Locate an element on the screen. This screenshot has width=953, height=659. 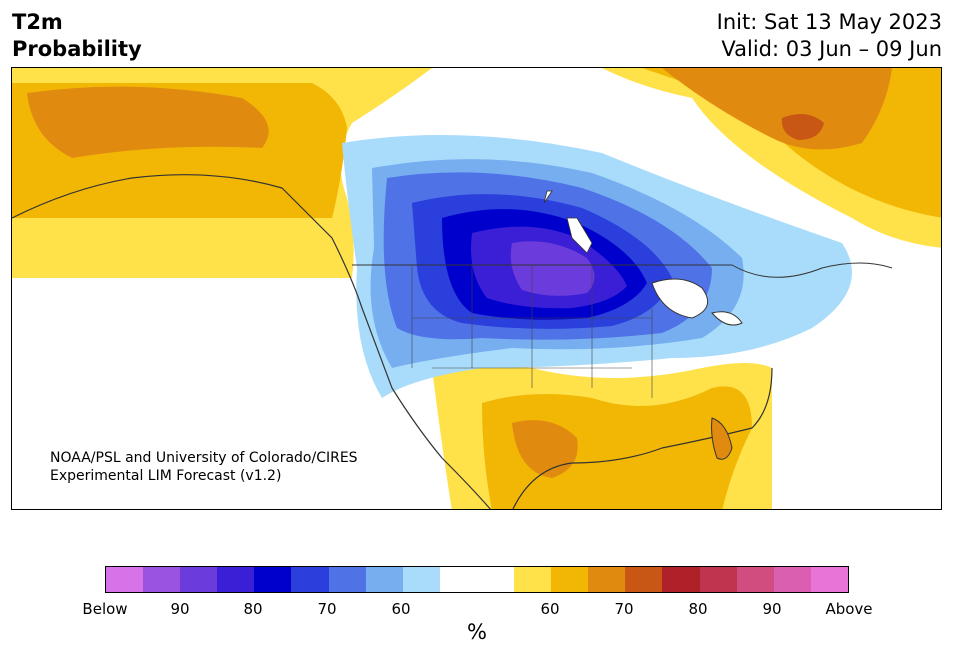
hudson-bay-lakes is located at coordinates (568, 222).